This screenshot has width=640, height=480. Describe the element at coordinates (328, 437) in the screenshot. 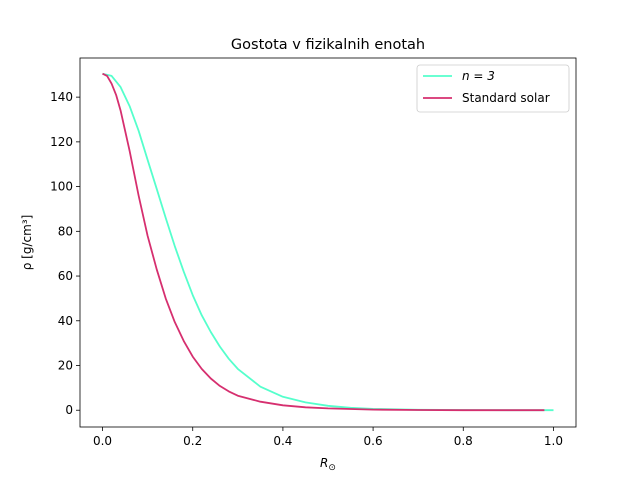

I see `x-axis-ticks: 0.0 0.2 0.4 0.6 0.8 1.0` at that location.